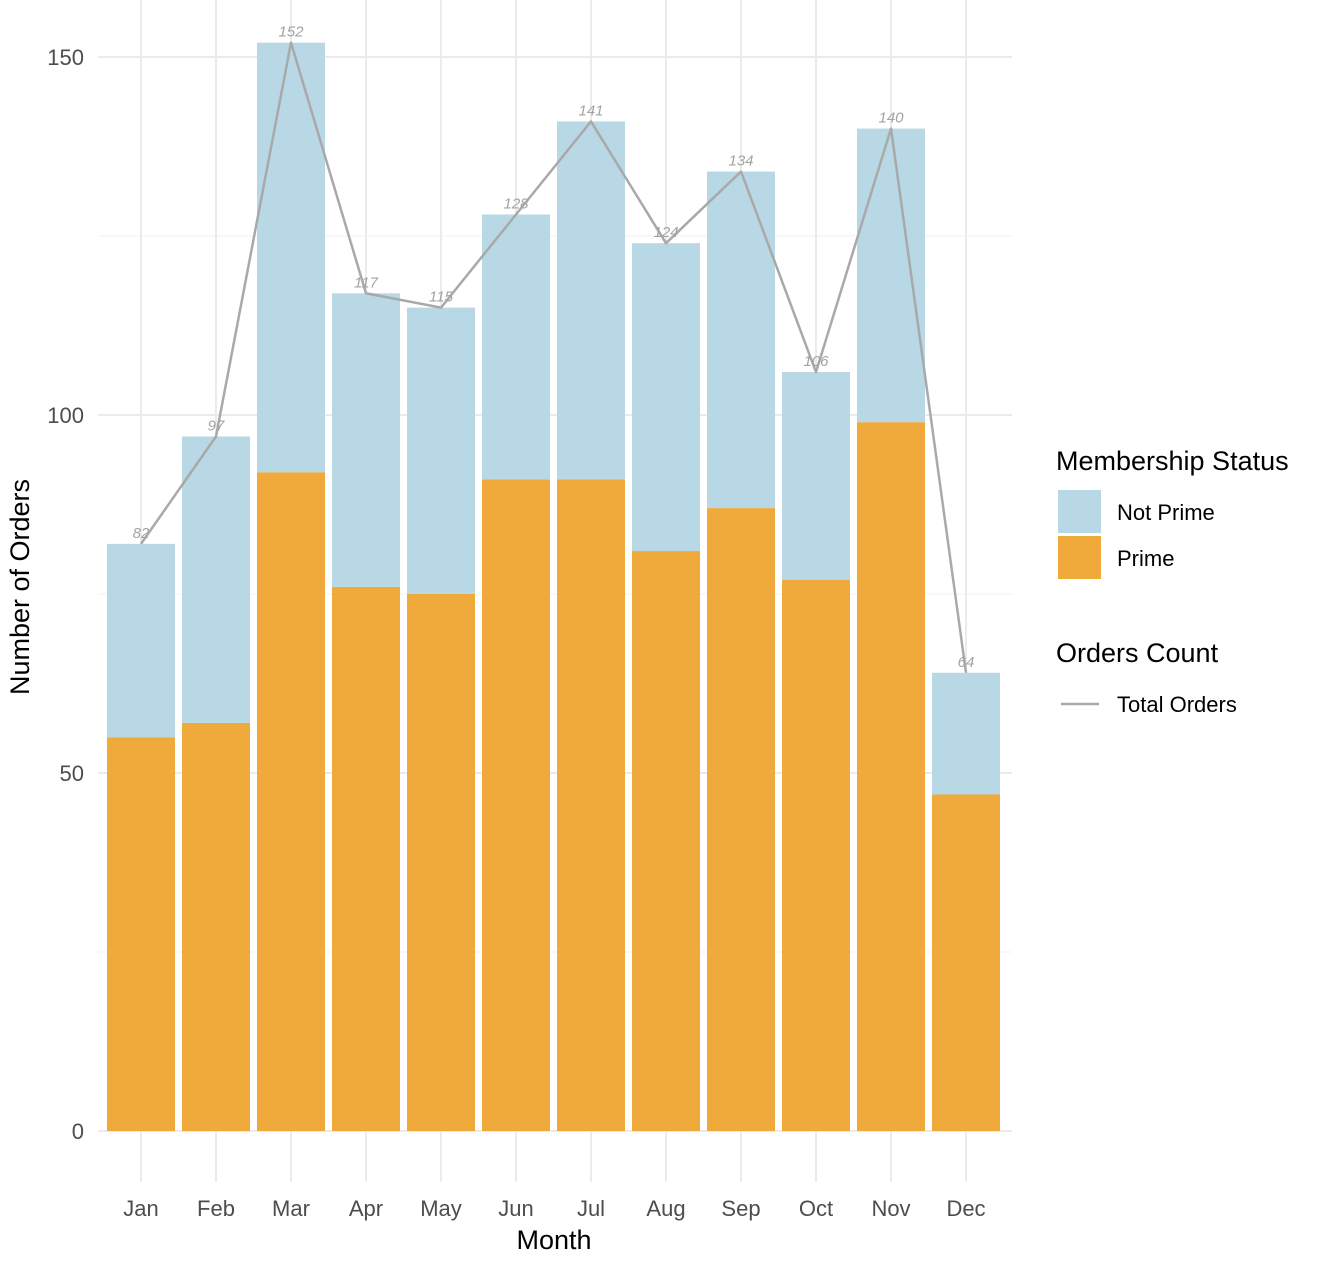 The width and height of the screenshot is (1320, 1262). Describe the element at coordinates (65, 57) in the screenshot. I see `y-tick-label: 150` at that location.